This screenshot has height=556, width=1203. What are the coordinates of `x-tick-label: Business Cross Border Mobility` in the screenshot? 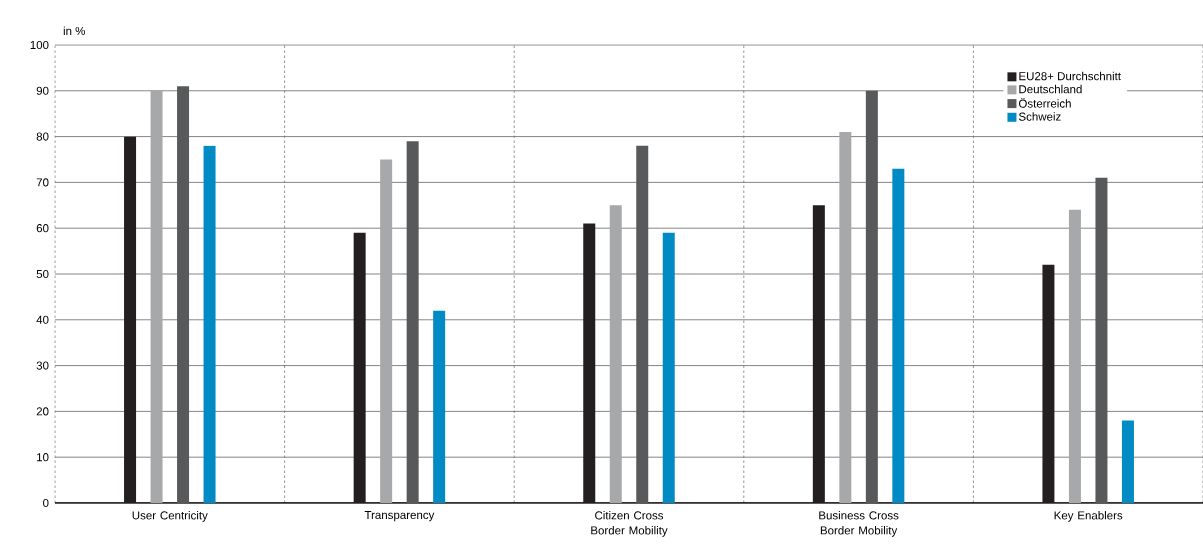 It's located at (859, 524).